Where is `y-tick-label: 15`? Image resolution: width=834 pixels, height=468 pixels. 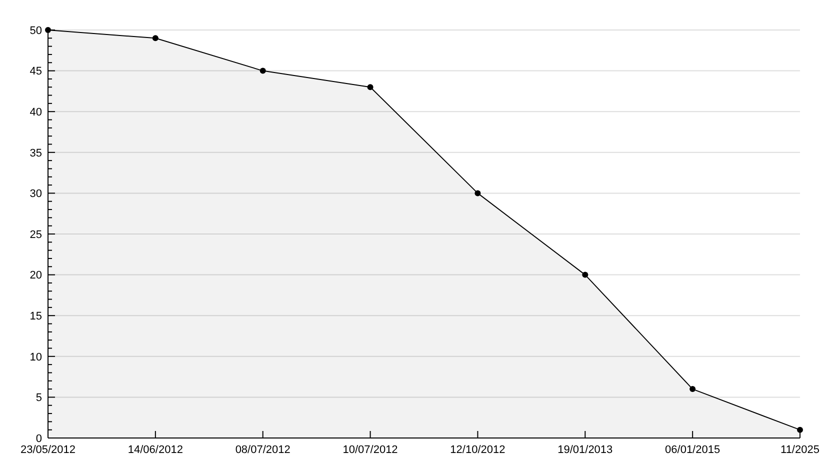
y-tick-label: 15 is located at coordinates (36, 316).